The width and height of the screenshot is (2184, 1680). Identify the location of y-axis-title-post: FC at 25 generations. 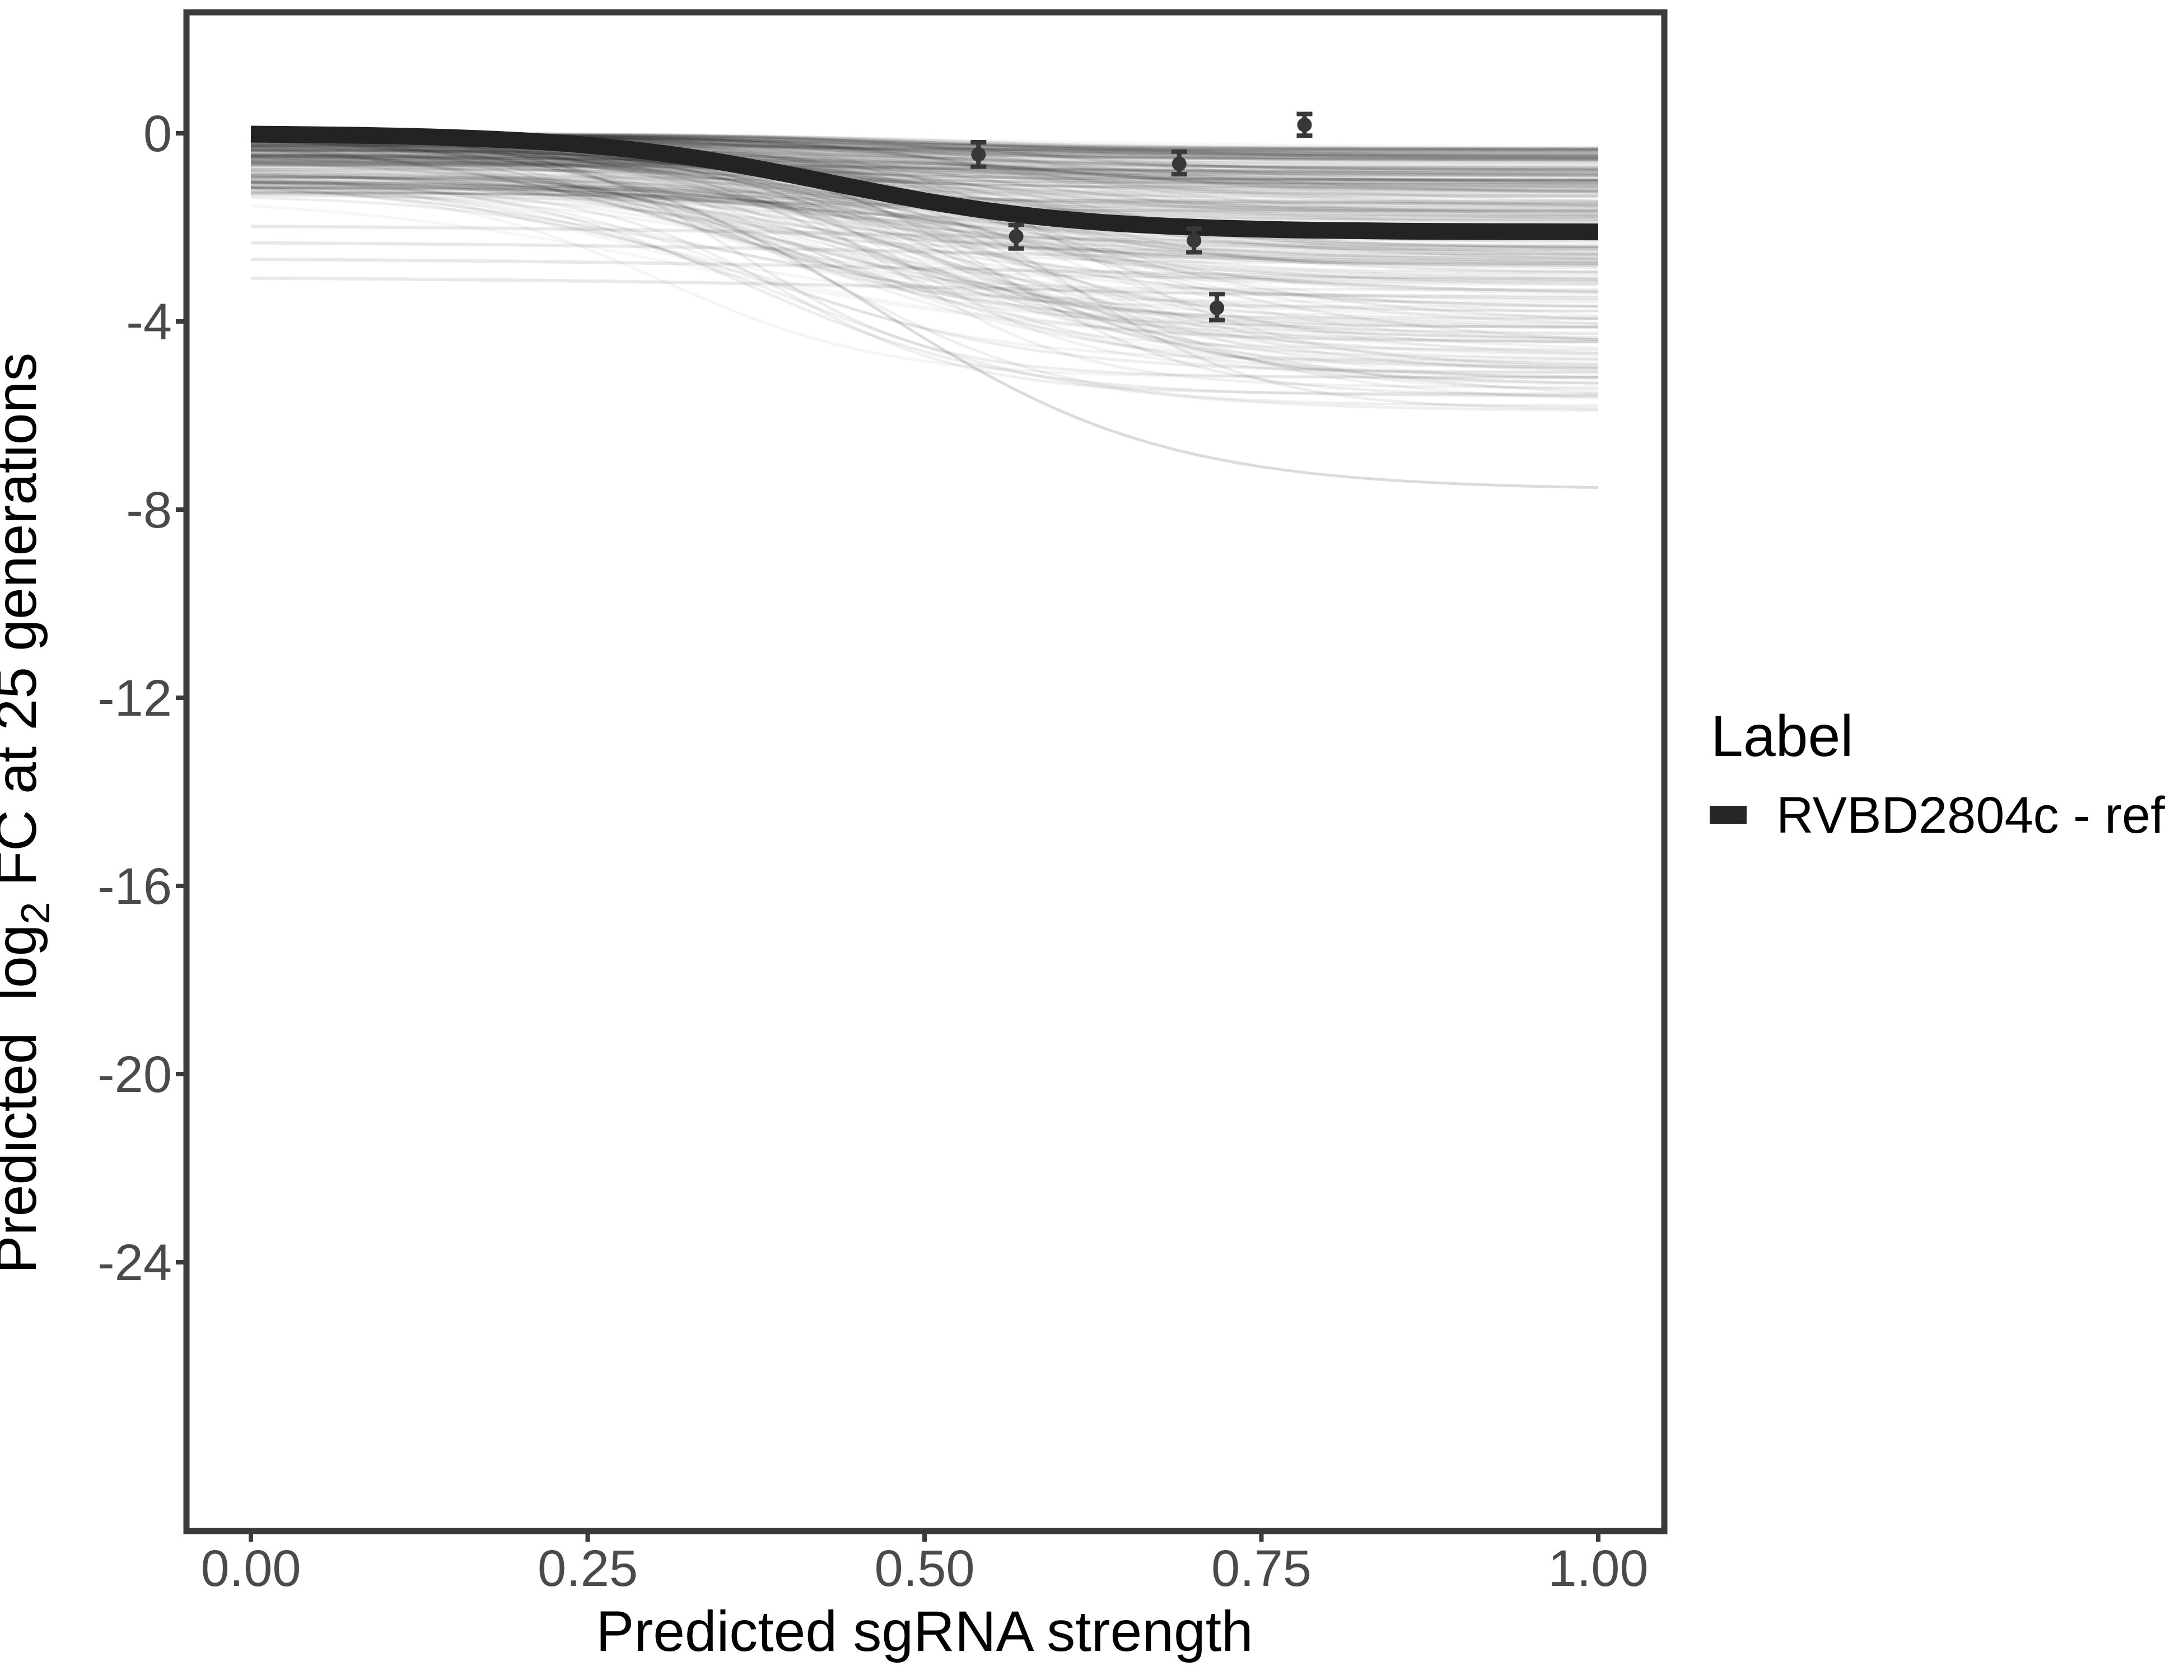
(24, 628).